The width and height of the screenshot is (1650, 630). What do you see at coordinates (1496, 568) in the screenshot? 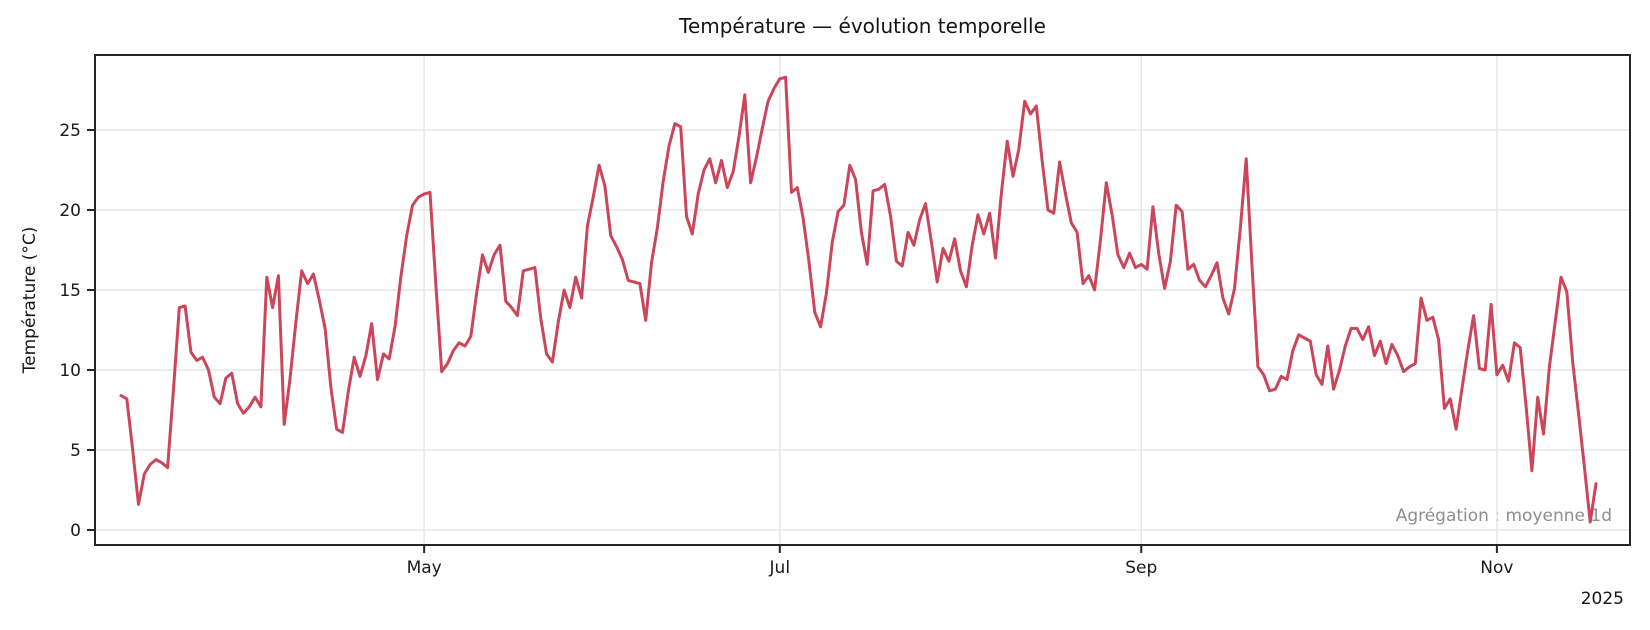
I see `x-tick-label: Nov` at bounding box center [1496, 568].